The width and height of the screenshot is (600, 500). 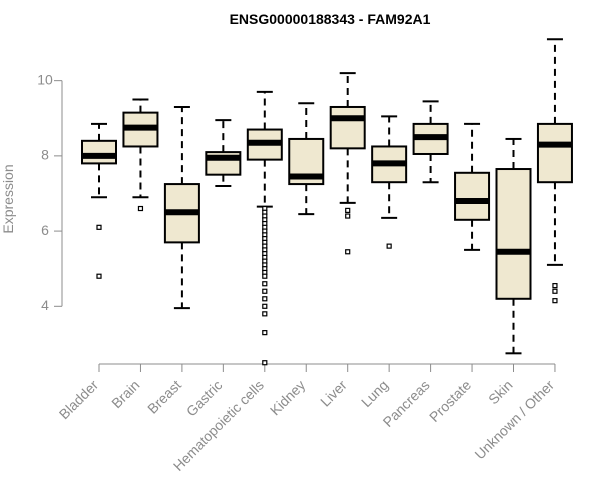 I want to click on y-axis-label: Expression, so click(x=8, y=198).